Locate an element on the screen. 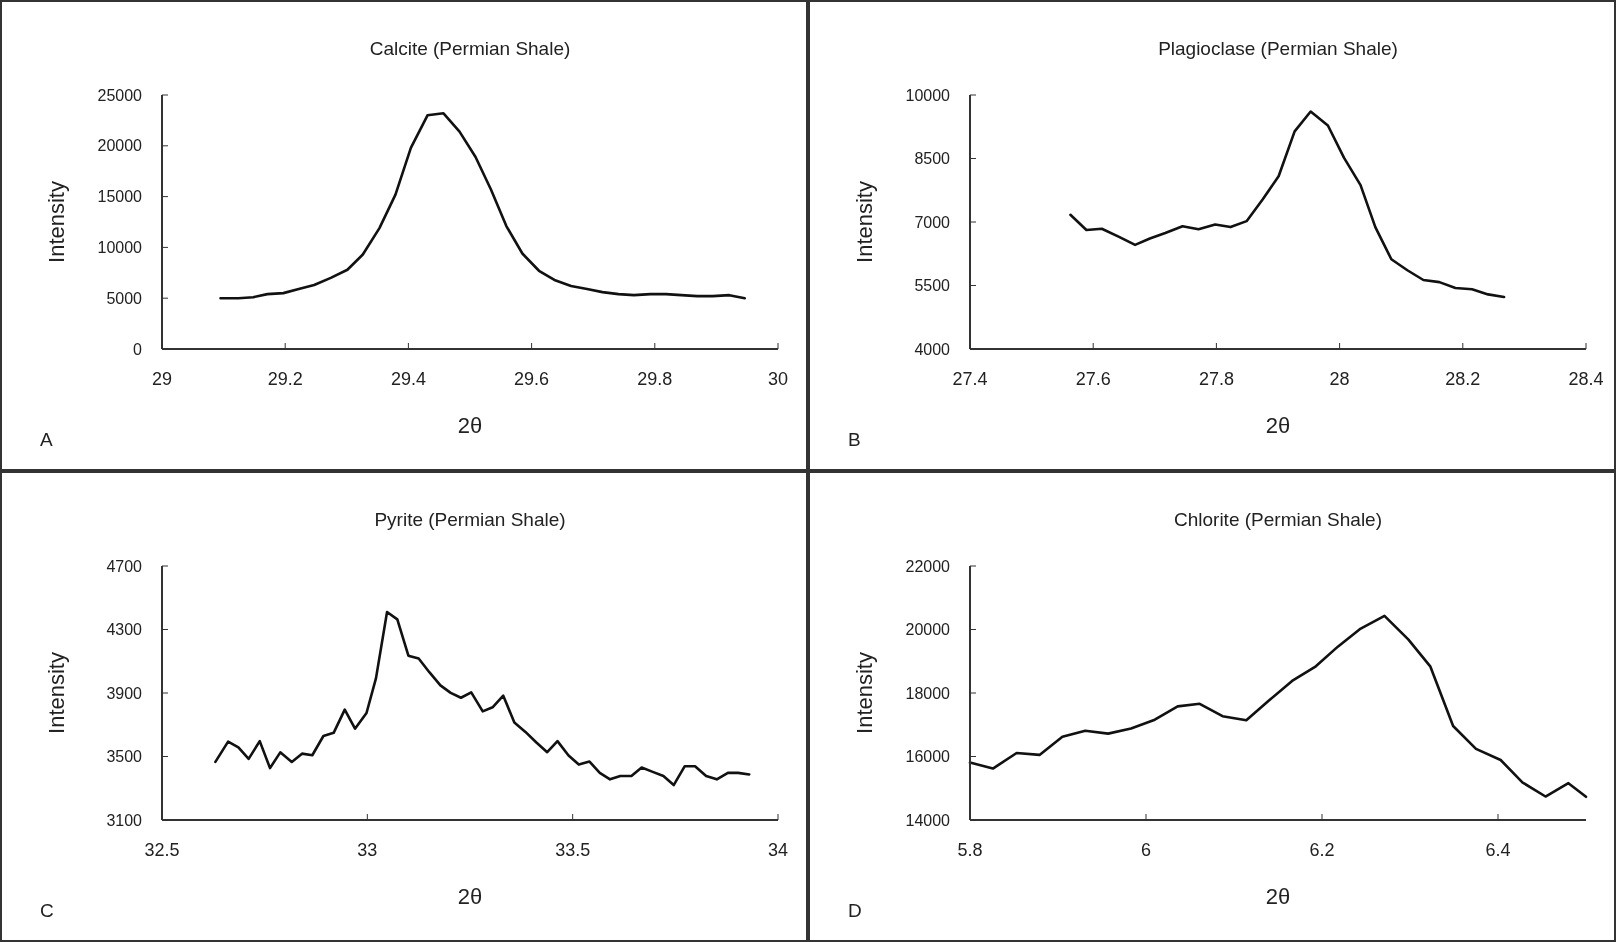 The width and height of the screenshot is (1616, 942). y-tick-label: 7000 is located at coordinates (932, 222).